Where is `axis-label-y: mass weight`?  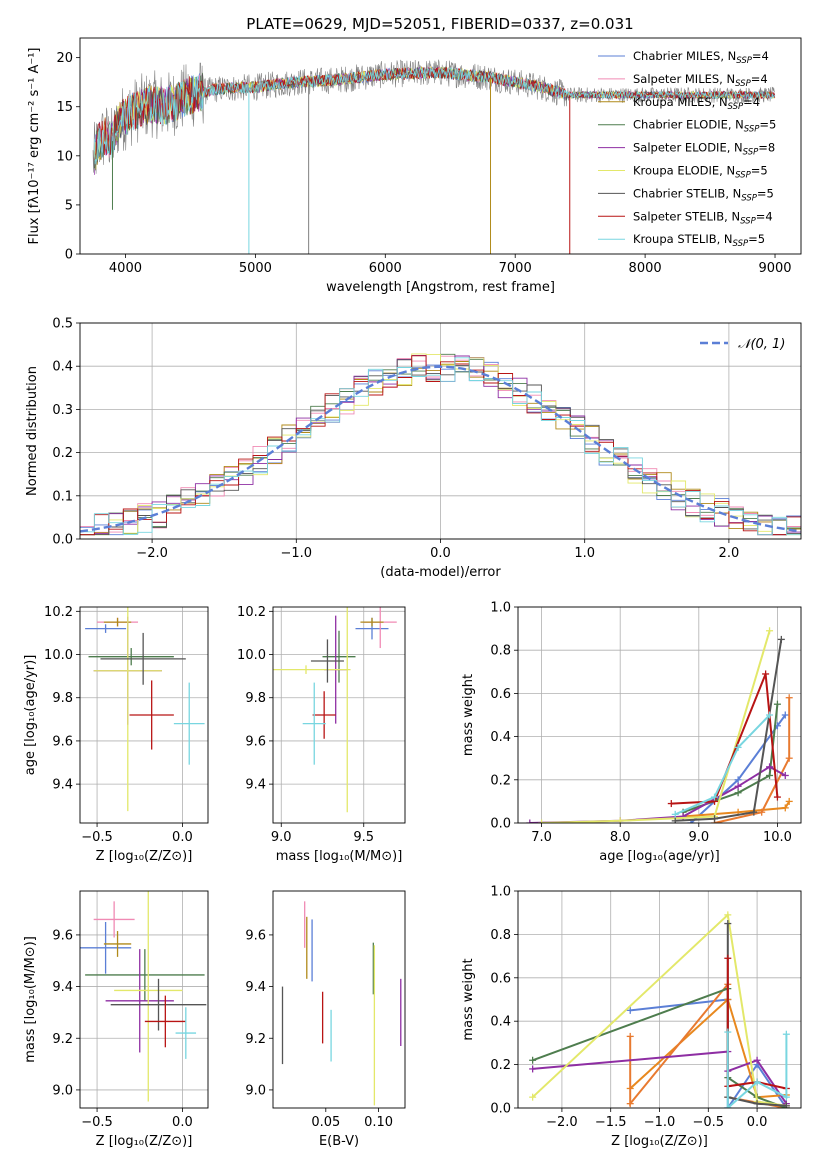 axis-label-y: mass weight is located at coordinates (468, 715).